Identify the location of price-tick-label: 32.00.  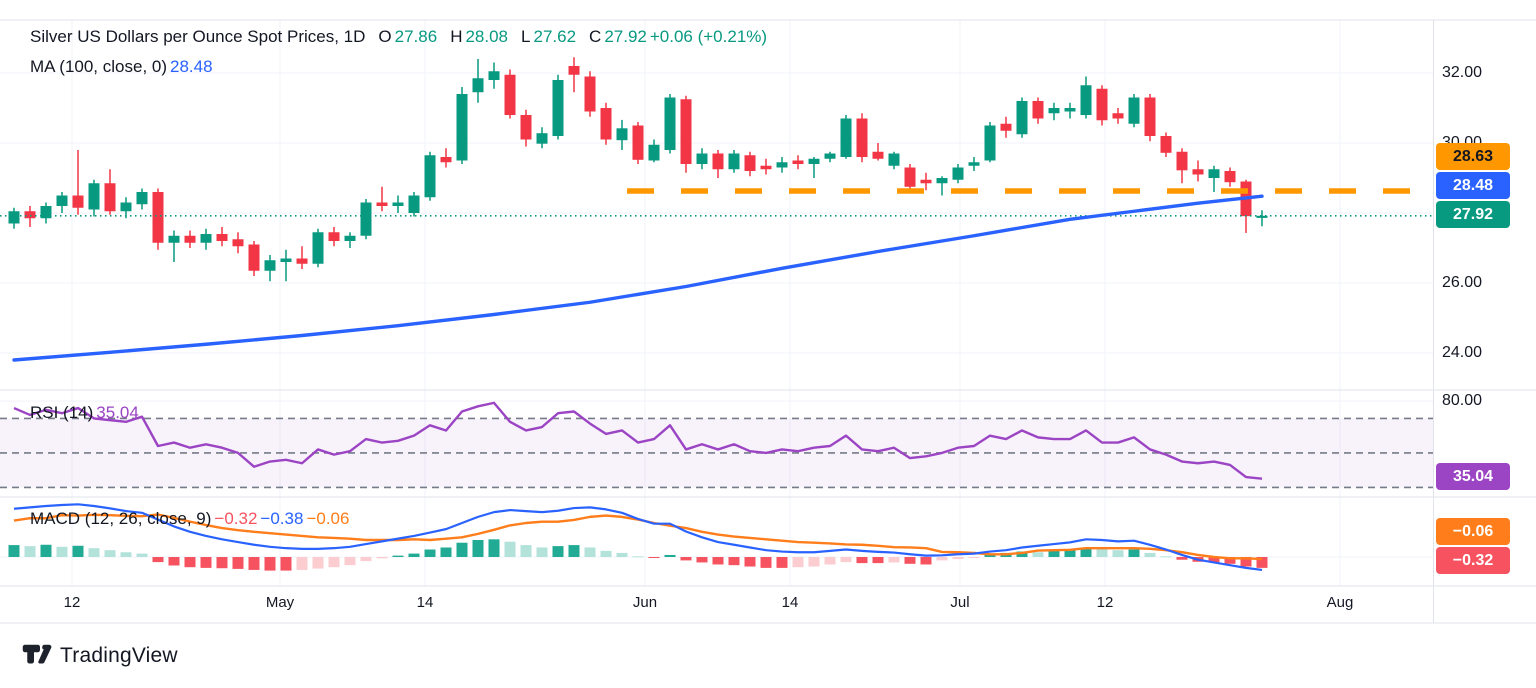
(1462, 72).